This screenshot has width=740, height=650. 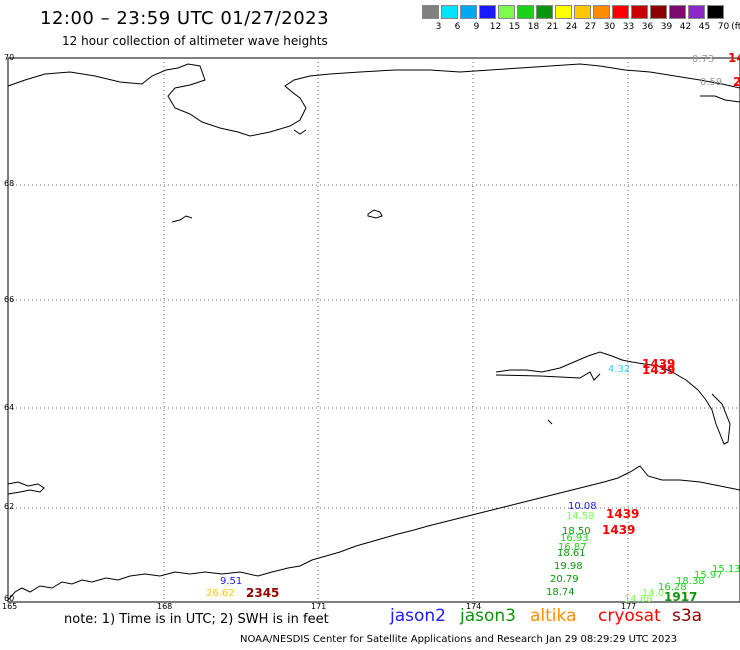 I want to click on colorbar-tick-label: 18, so click(x=533, y=27).